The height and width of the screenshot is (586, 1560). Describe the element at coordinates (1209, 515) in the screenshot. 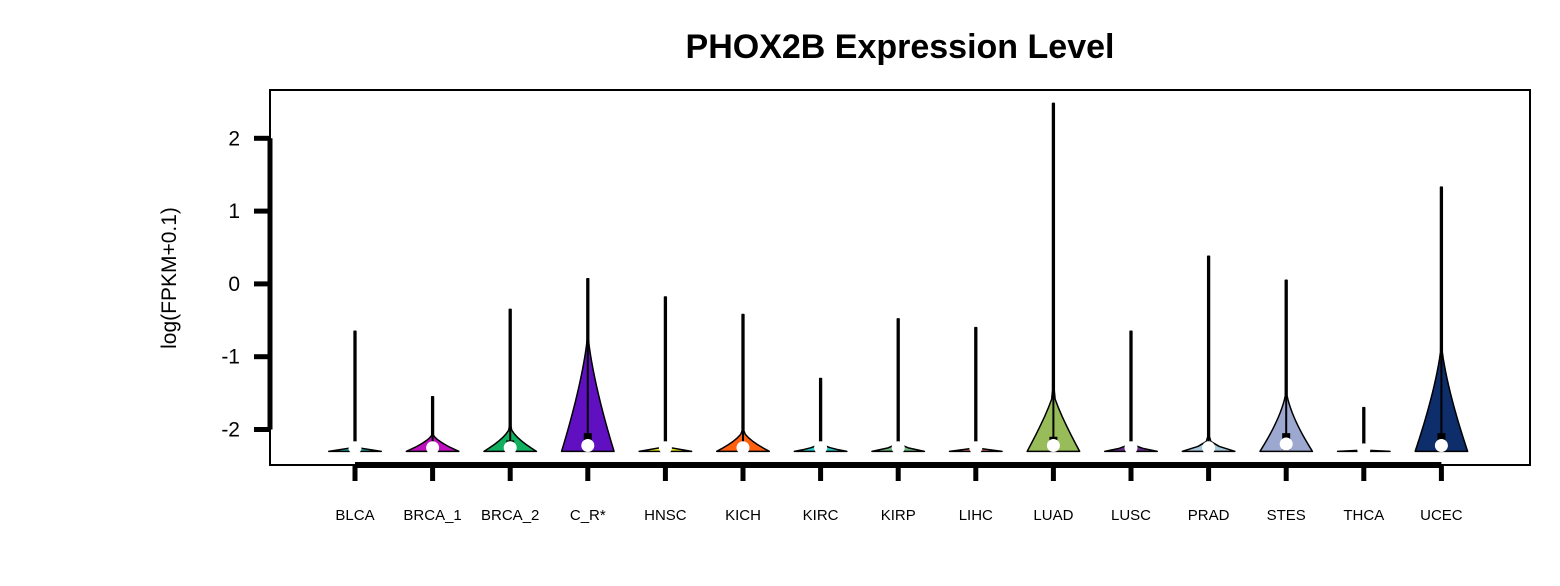

I see `x-tick-label: PRAD` at that location.